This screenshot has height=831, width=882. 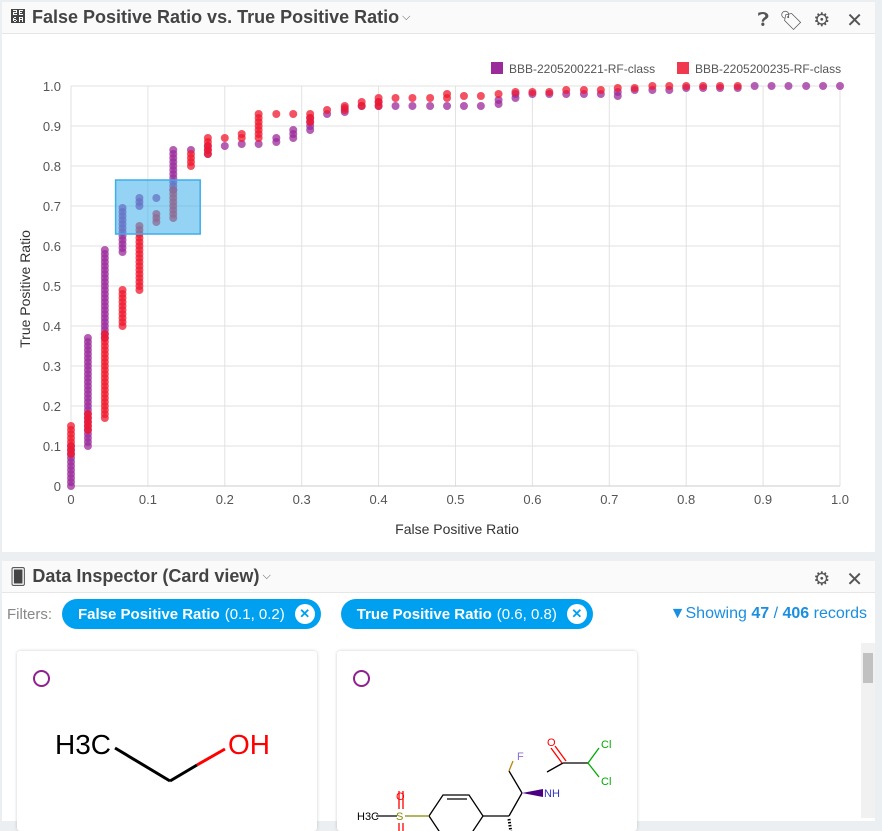 I want to click on records-label: records, so click(x=840, y=613).